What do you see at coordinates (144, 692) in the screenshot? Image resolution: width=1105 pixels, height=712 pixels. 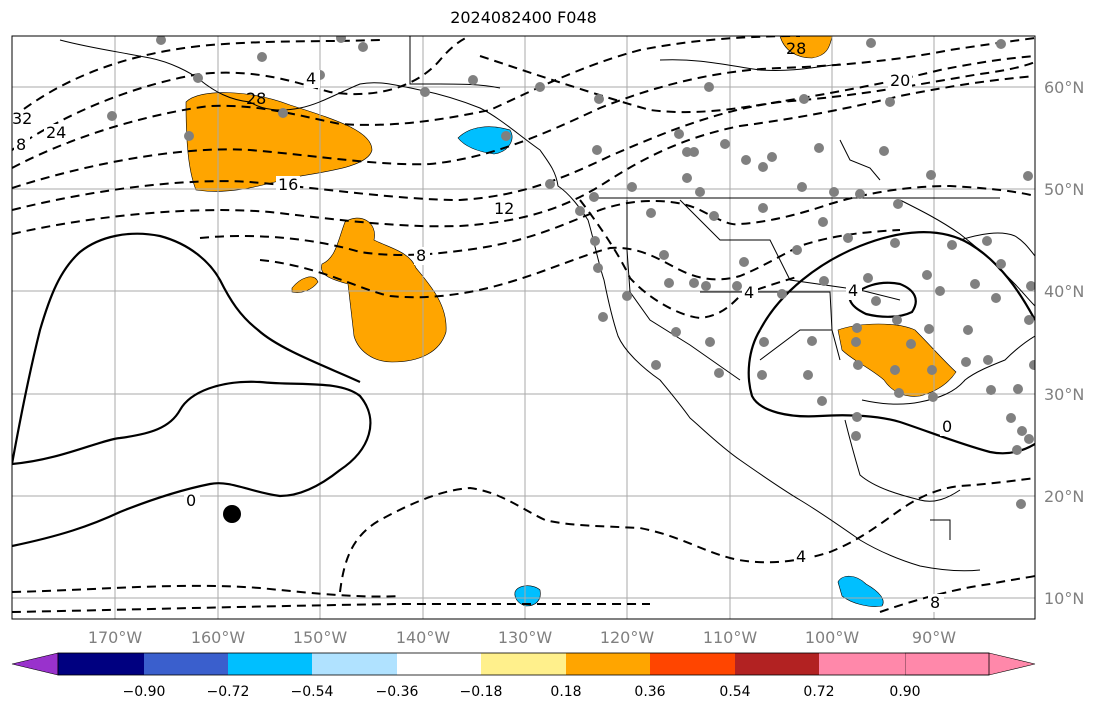 I see `colorbar-tick: −0.90` at bounding box center [144, 692].